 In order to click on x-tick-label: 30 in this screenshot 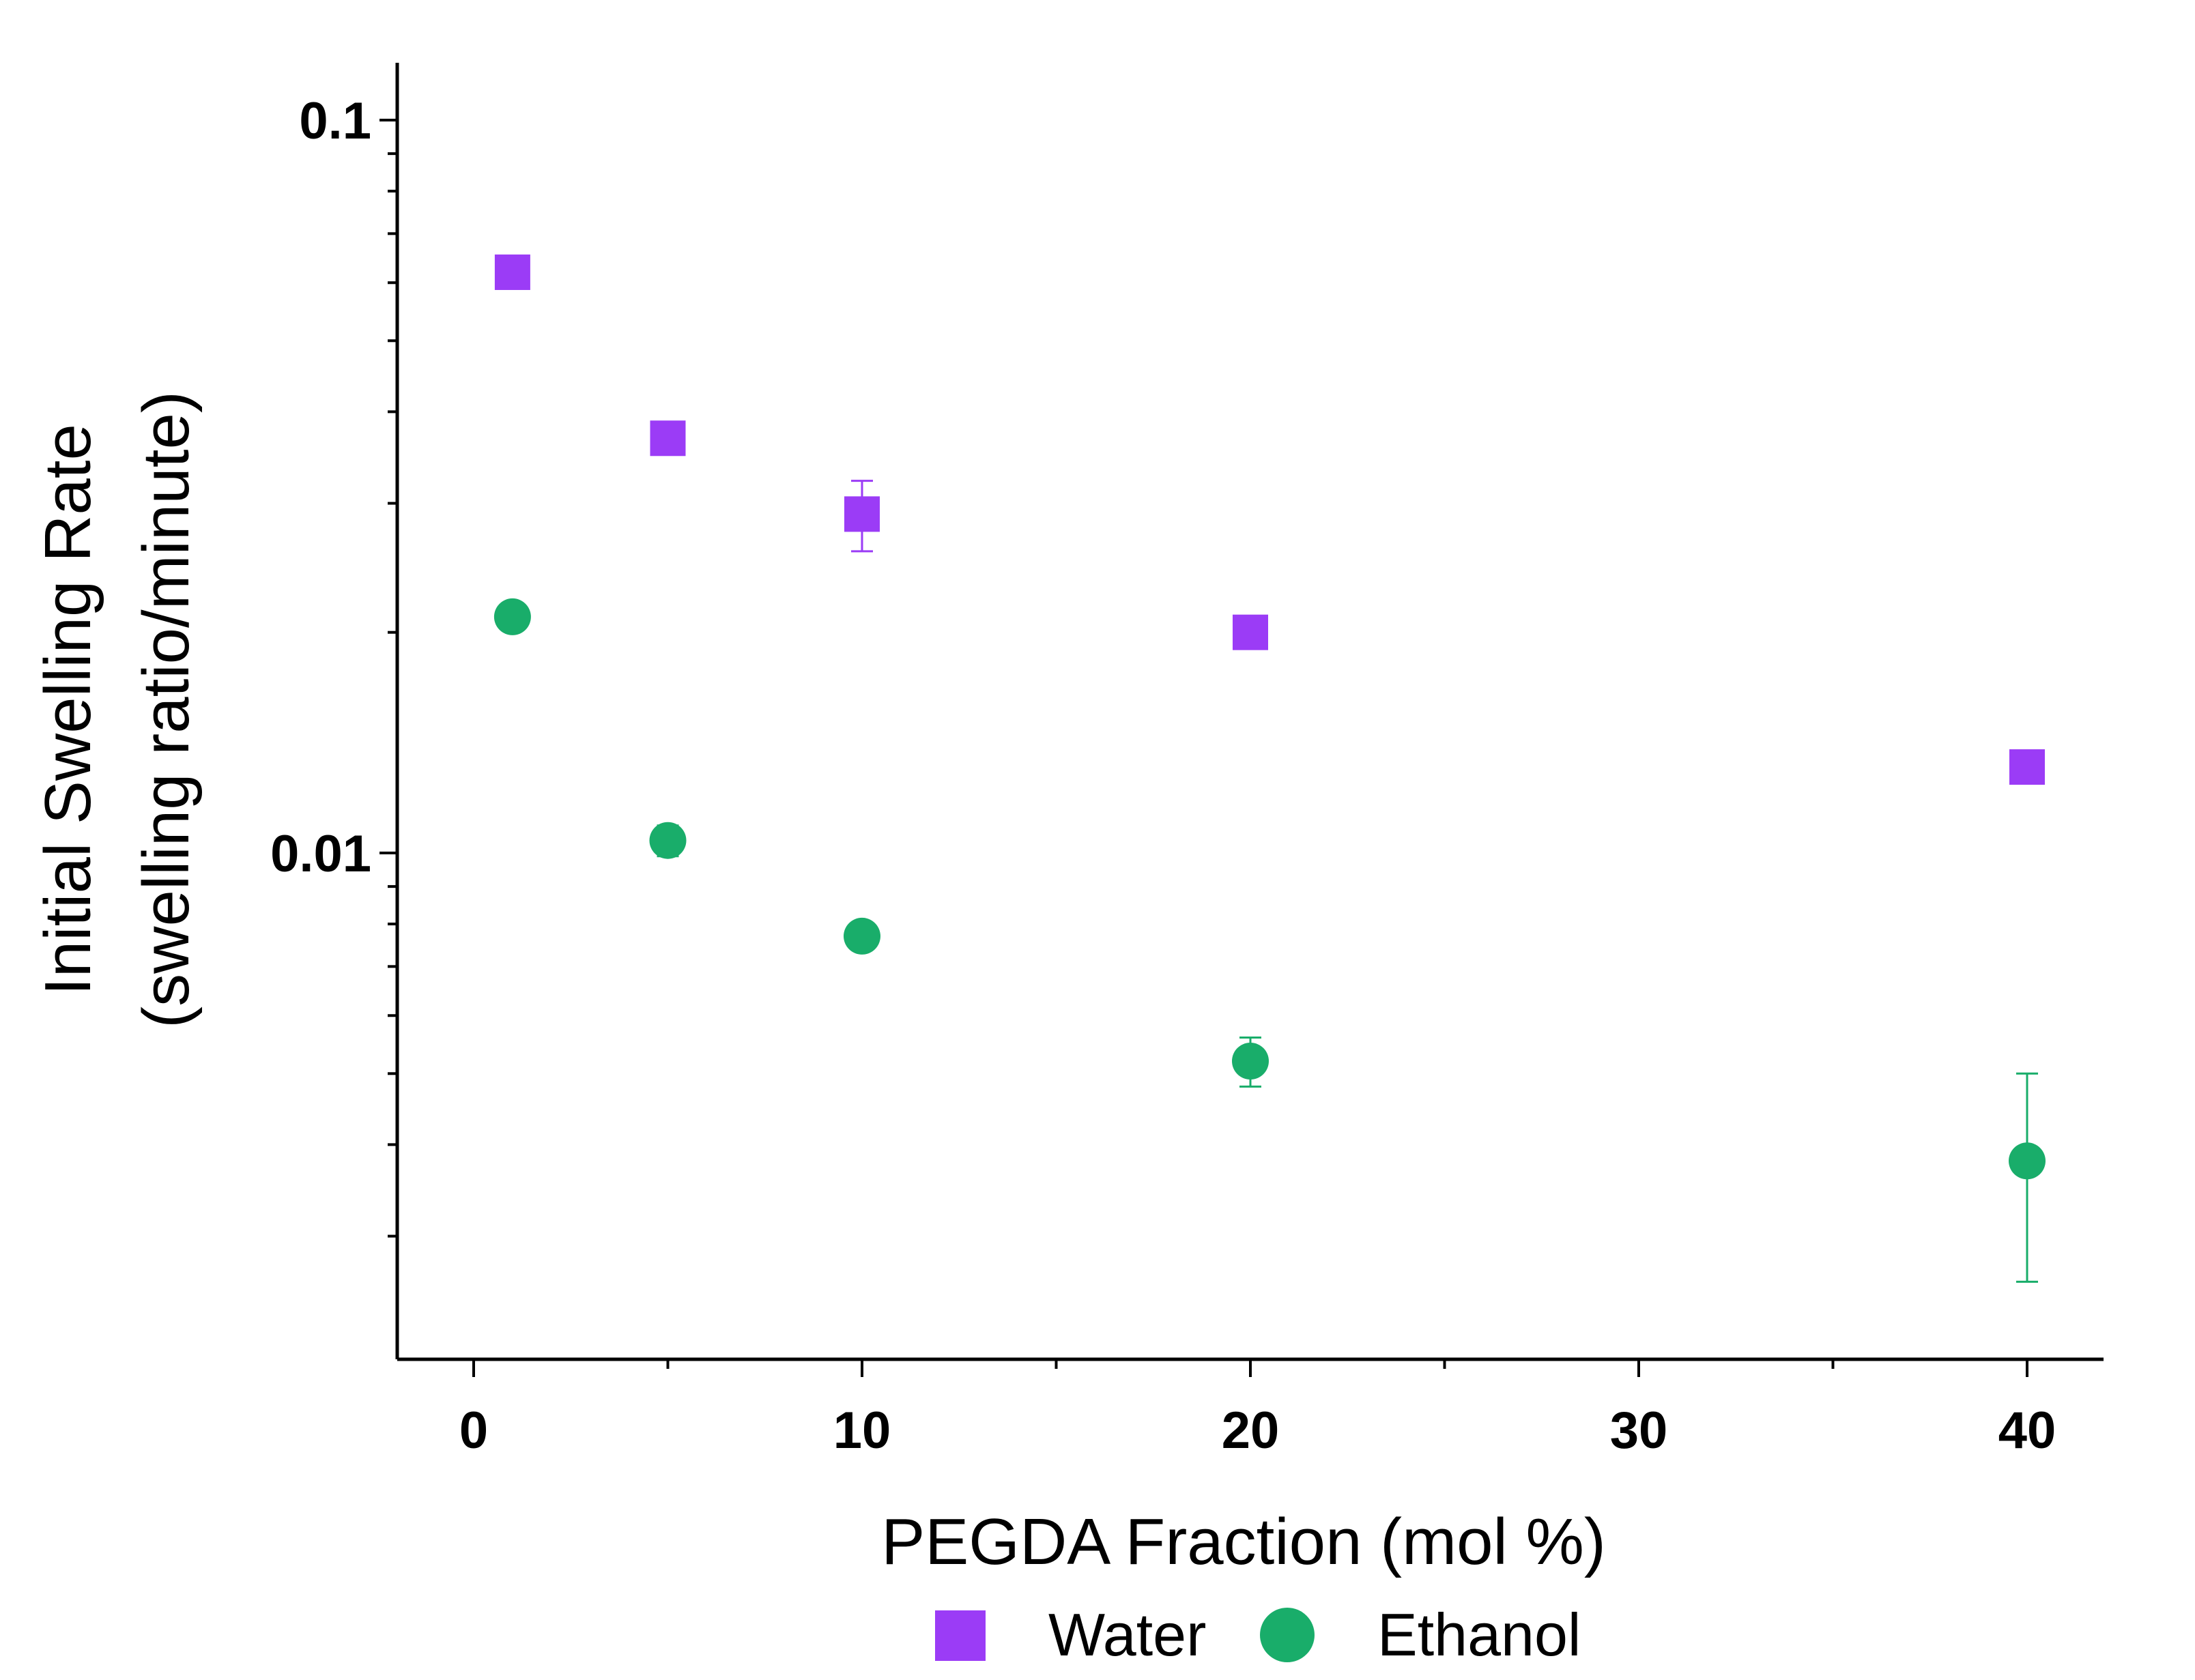, I will do `click(1639, 1431)`.